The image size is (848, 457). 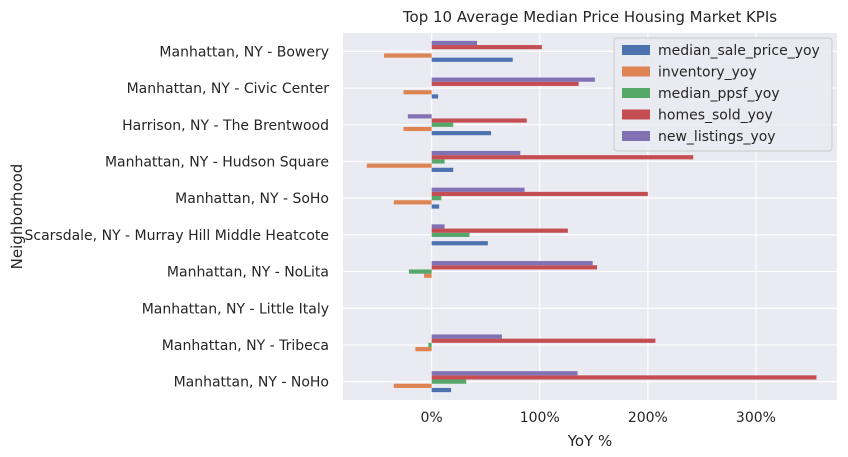 What do you see at coordinates (756, 418) in the screenshot?
I see `x-tick-label: 300%` at bounding box center [756, 418].